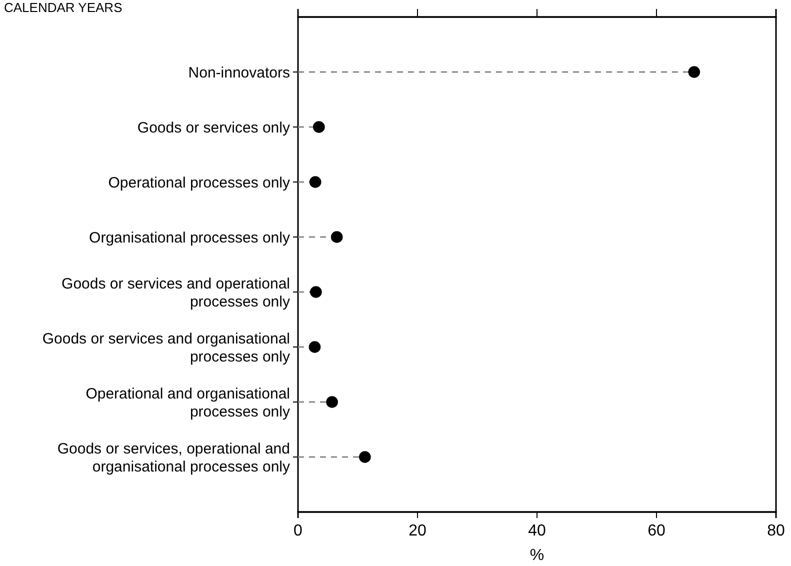 The height and width of the screenshot is (566, 791). I want to click on x-tick-label: 40, so click(537, 531).